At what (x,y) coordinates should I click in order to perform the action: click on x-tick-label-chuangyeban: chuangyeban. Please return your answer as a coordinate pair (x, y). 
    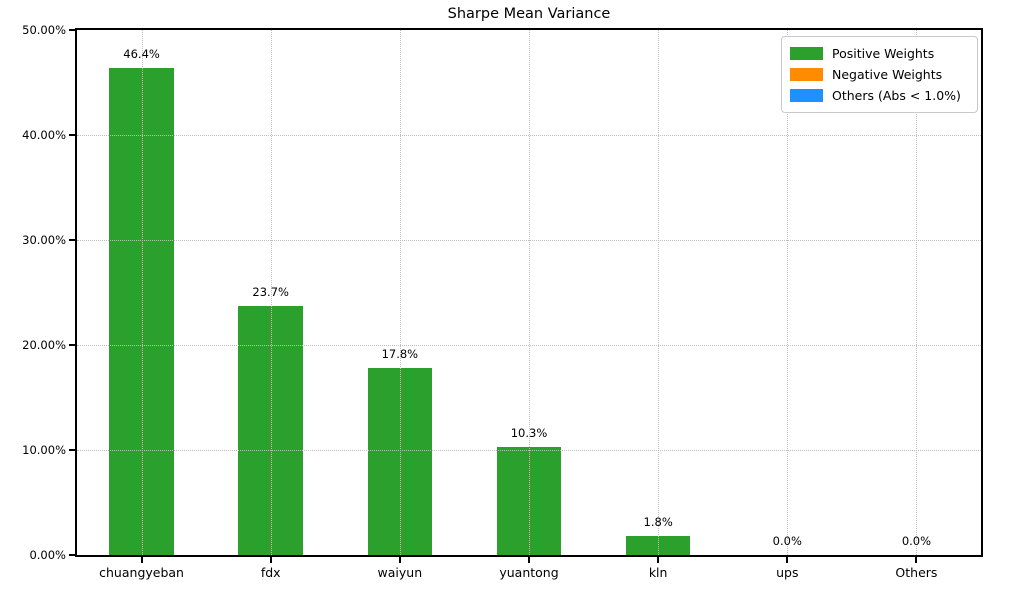
    Looking at the image, I should click on (141, 572).